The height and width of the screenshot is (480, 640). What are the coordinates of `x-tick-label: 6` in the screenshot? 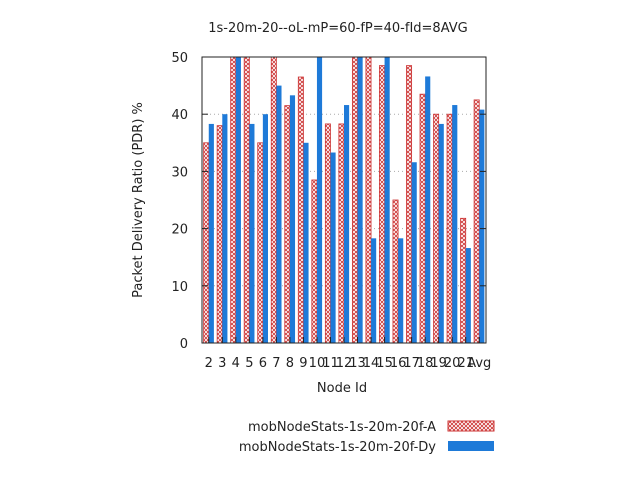 It's located at (263, 363).